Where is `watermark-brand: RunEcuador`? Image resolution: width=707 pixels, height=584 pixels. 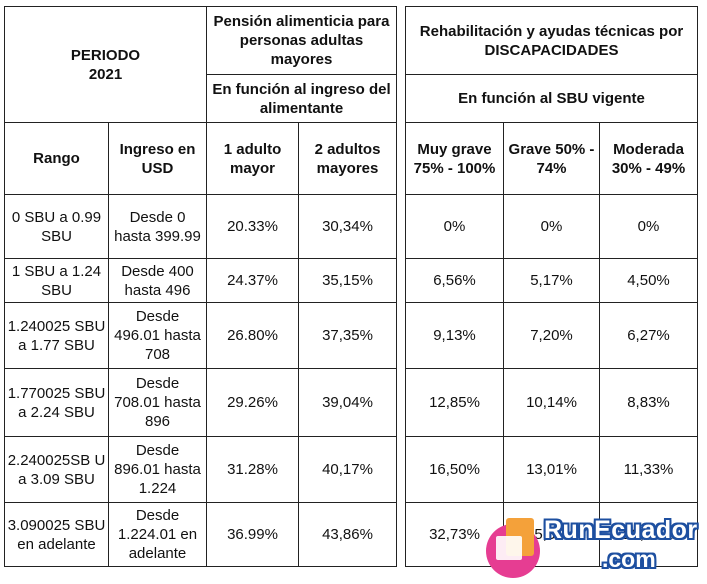
watermark-brand: RunEcuador is located at coordinates (621, 530).